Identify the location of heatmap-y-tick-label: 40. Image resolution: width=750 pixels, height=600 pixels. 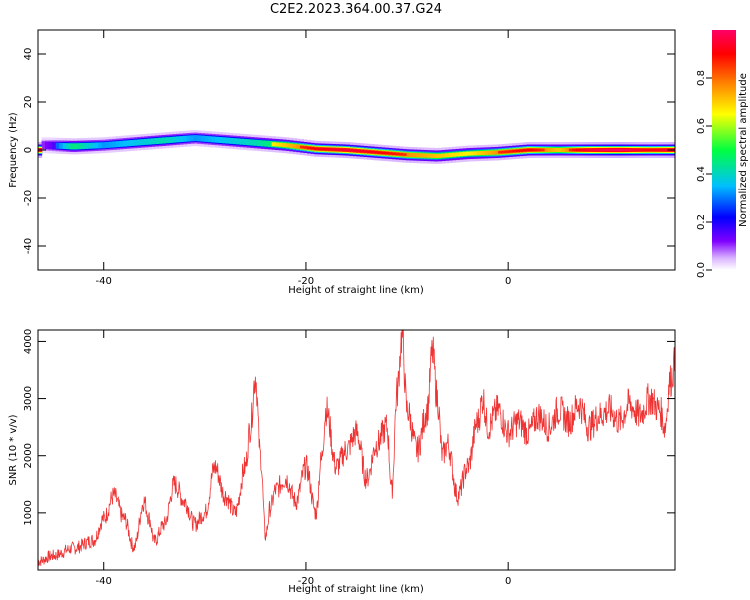
(28, 54).